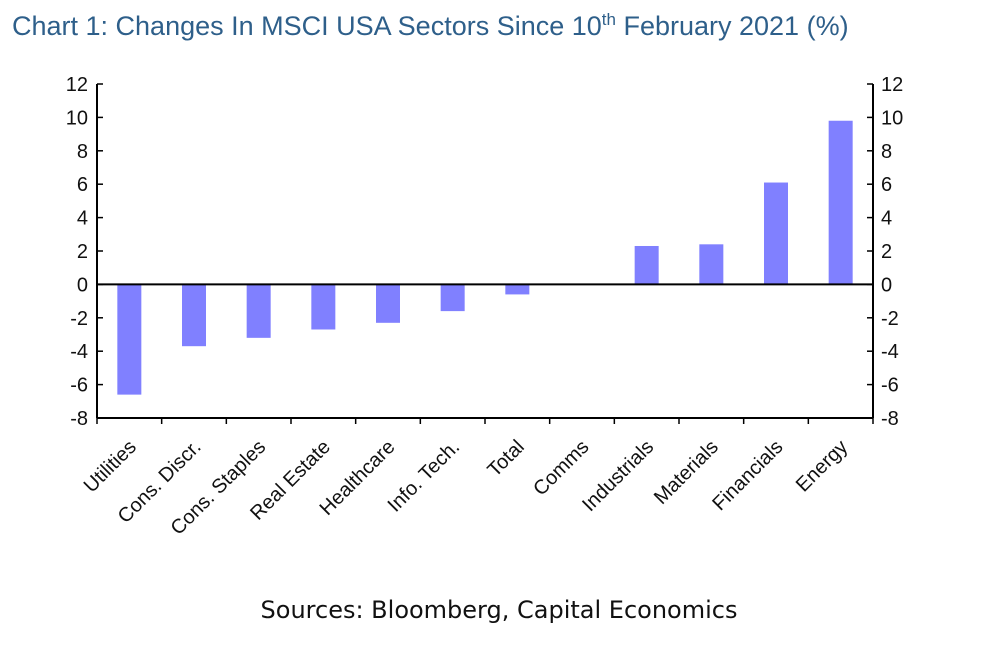 This screenshot has width=998, height=652. I want to click on bar-energy, so click(840, 202).